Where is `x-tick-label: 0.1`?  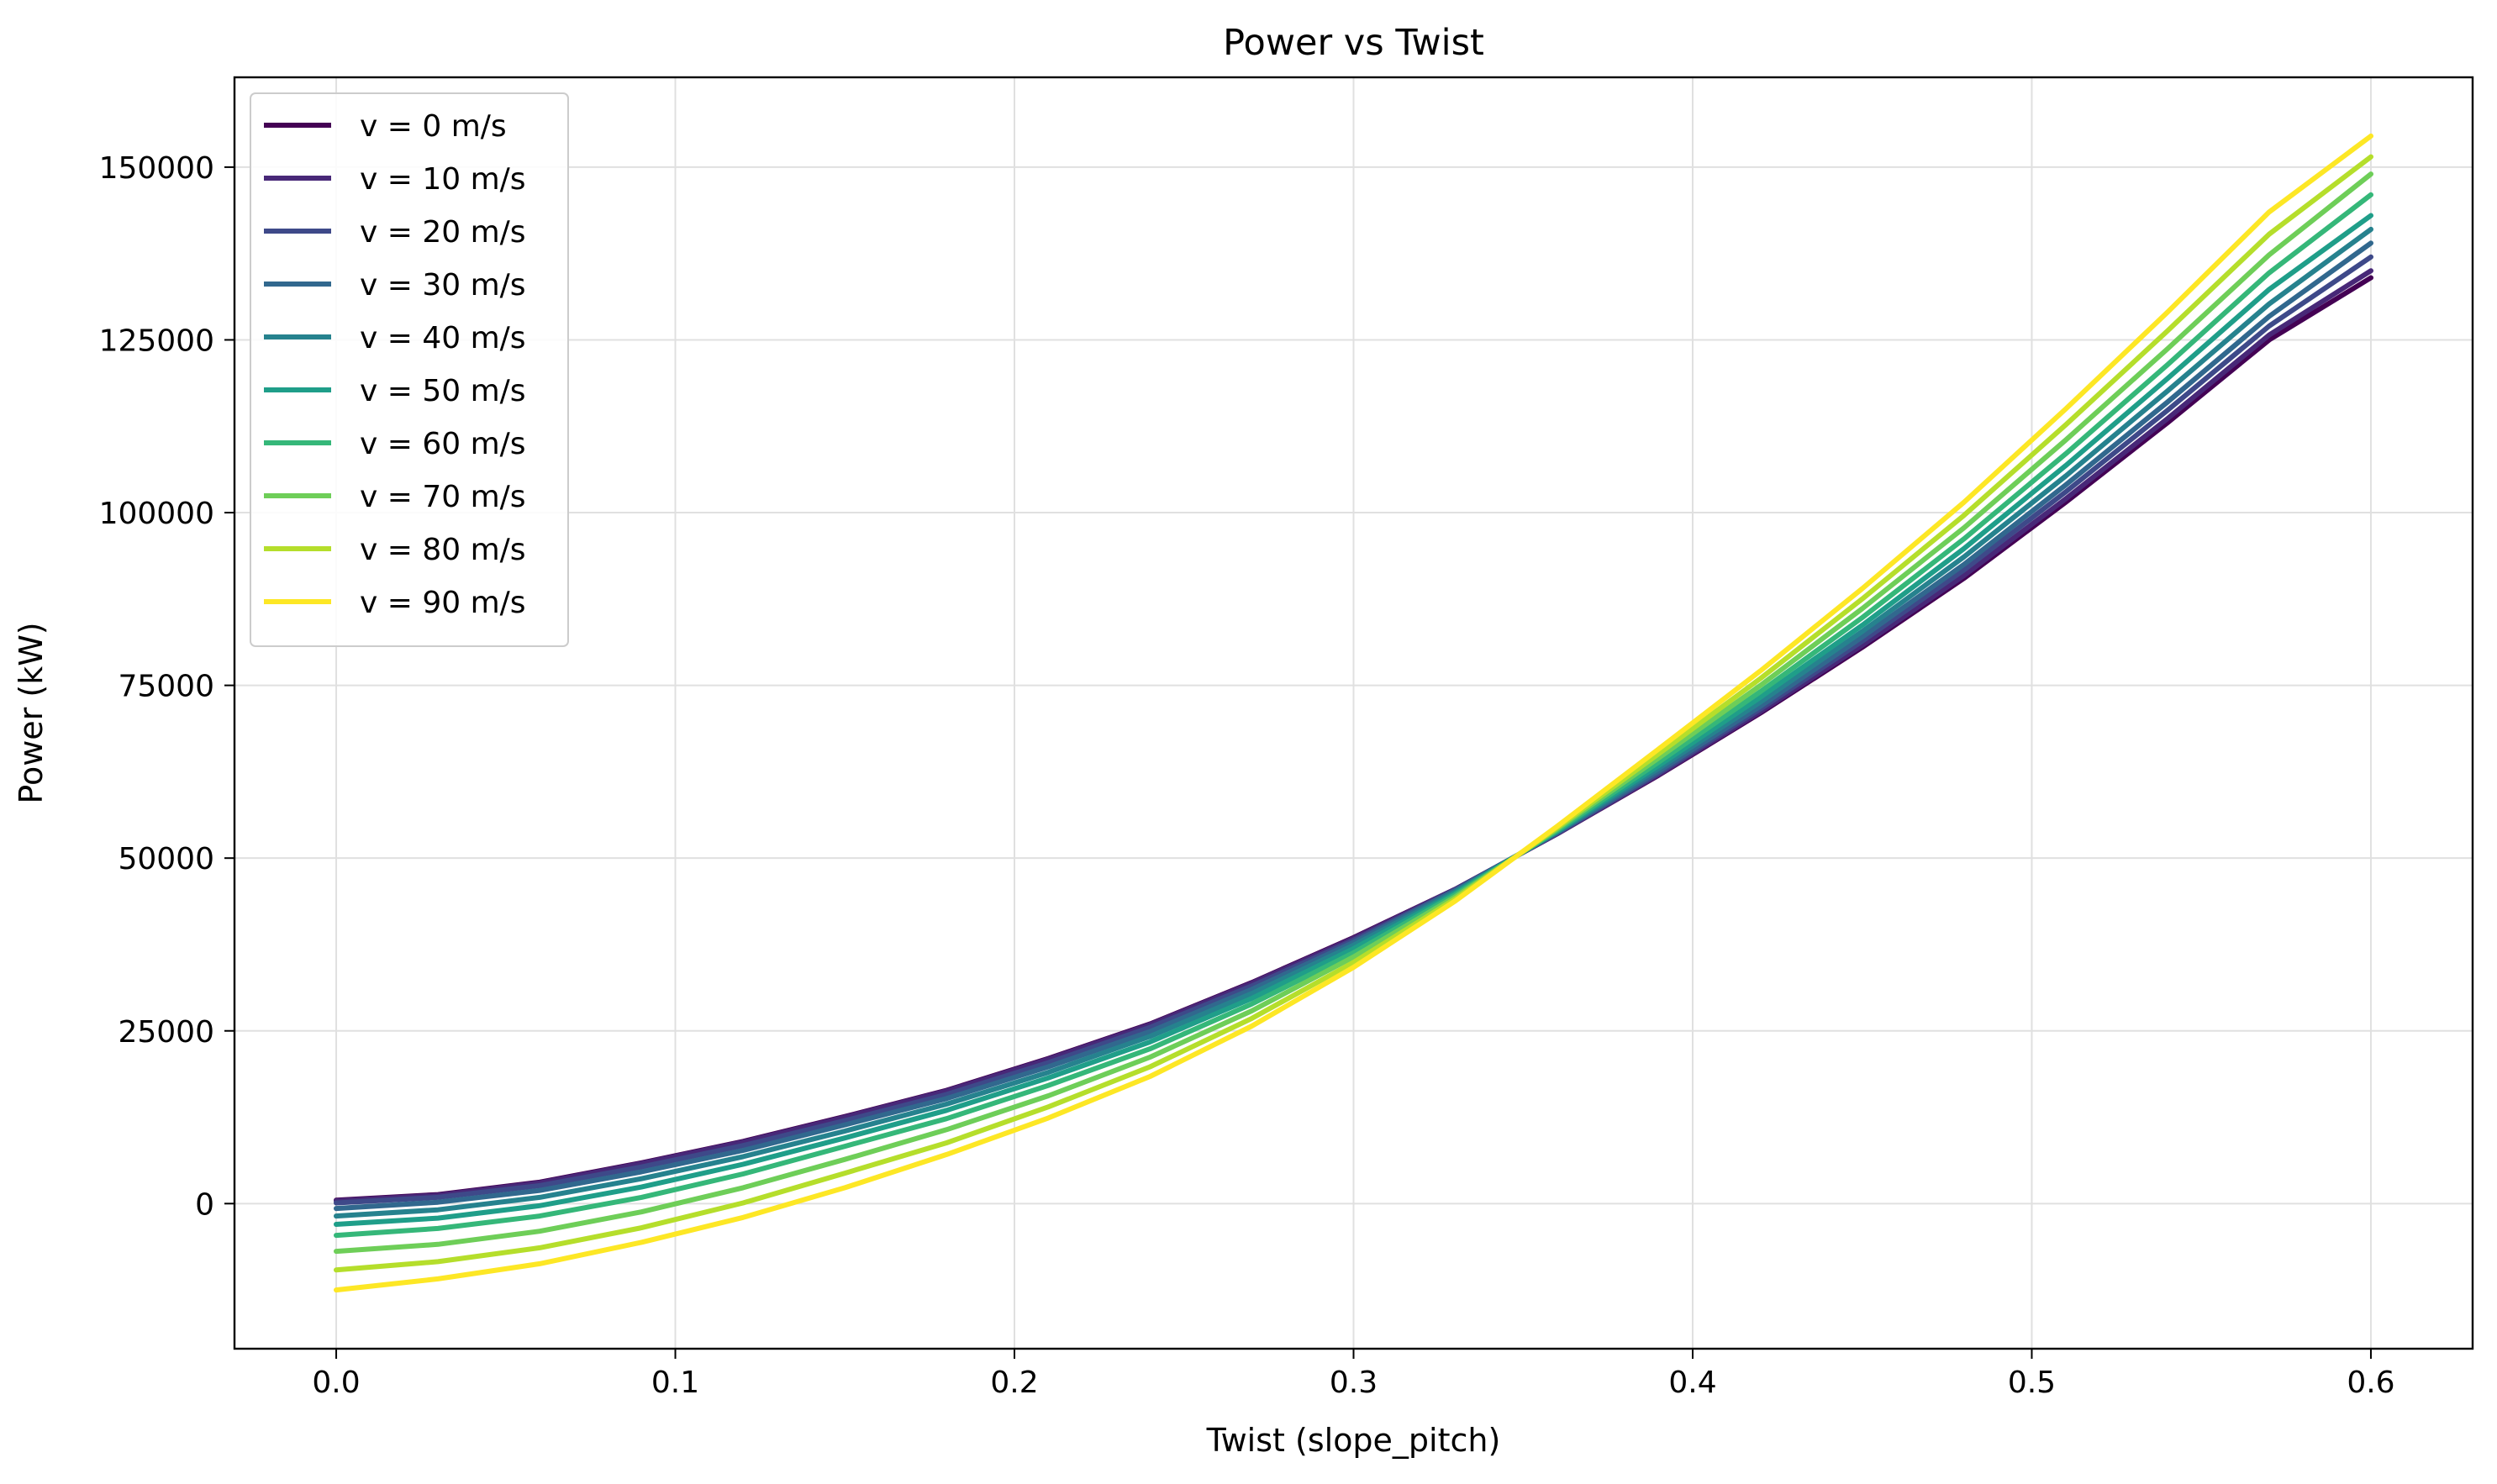 x-tick-label: 0.1 is located at coordinates (675, 1383).